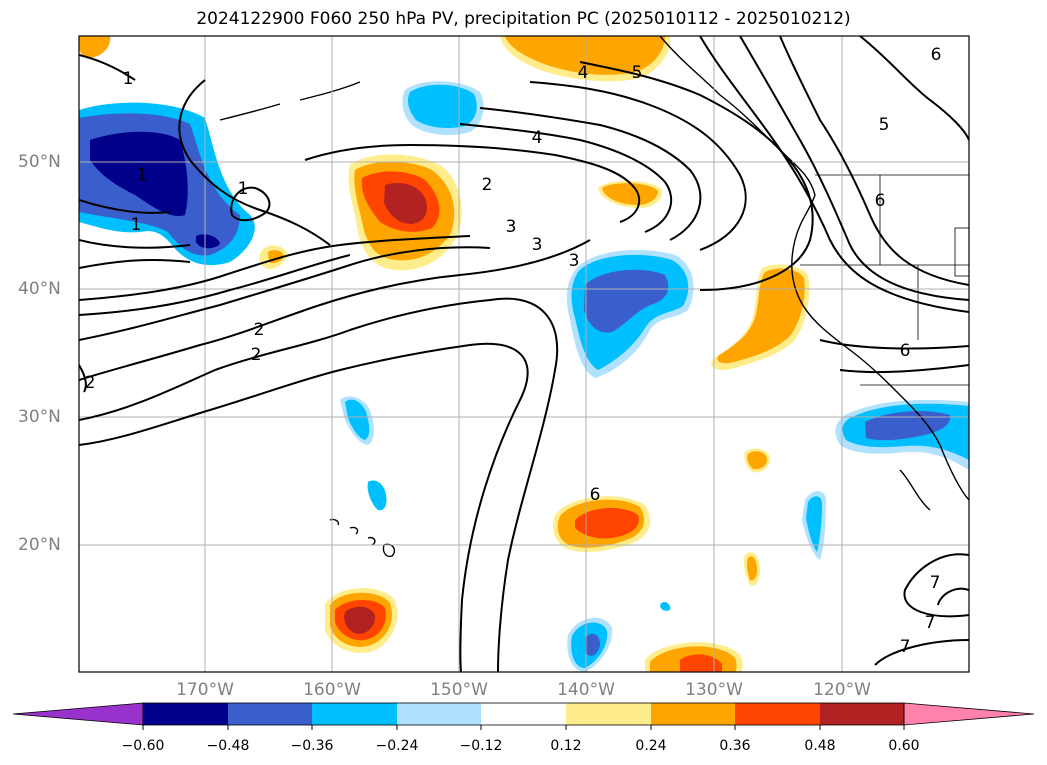 This screenshot has width=1047, height=765. What do you see at coordinates (39, 289) in the screenshot?
I see `lat-label: 40°N` at bounding box center [39, 289].